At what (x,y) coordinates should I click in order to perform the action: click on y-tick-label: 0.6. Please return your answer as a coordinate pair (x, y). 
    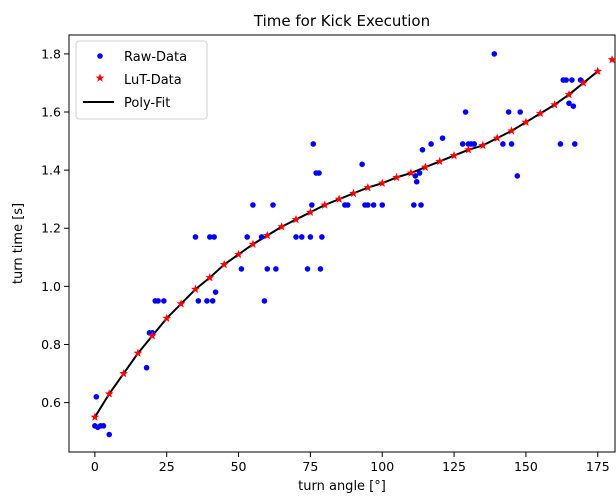
    Looking at the image, I should click on (51, 402).